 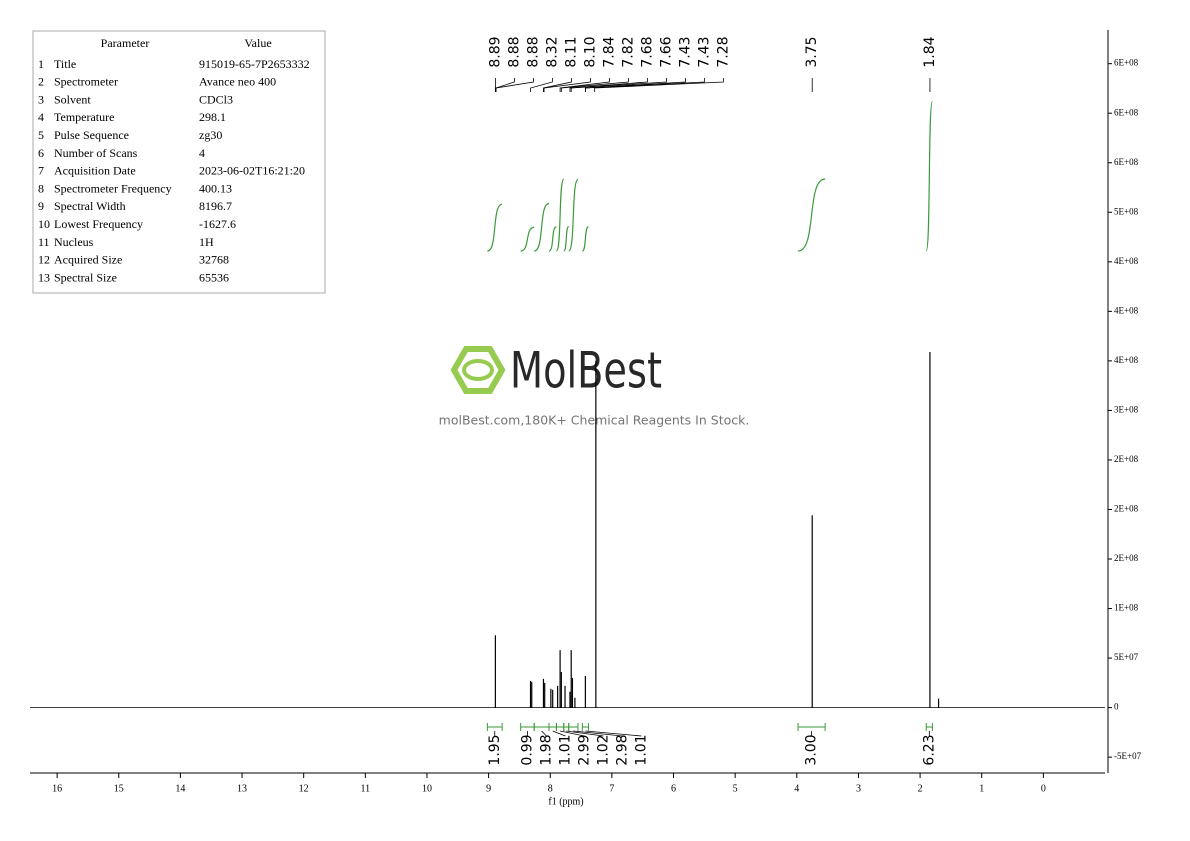 I want to click on x-tick-label: 3, so click(x=858, y=788).